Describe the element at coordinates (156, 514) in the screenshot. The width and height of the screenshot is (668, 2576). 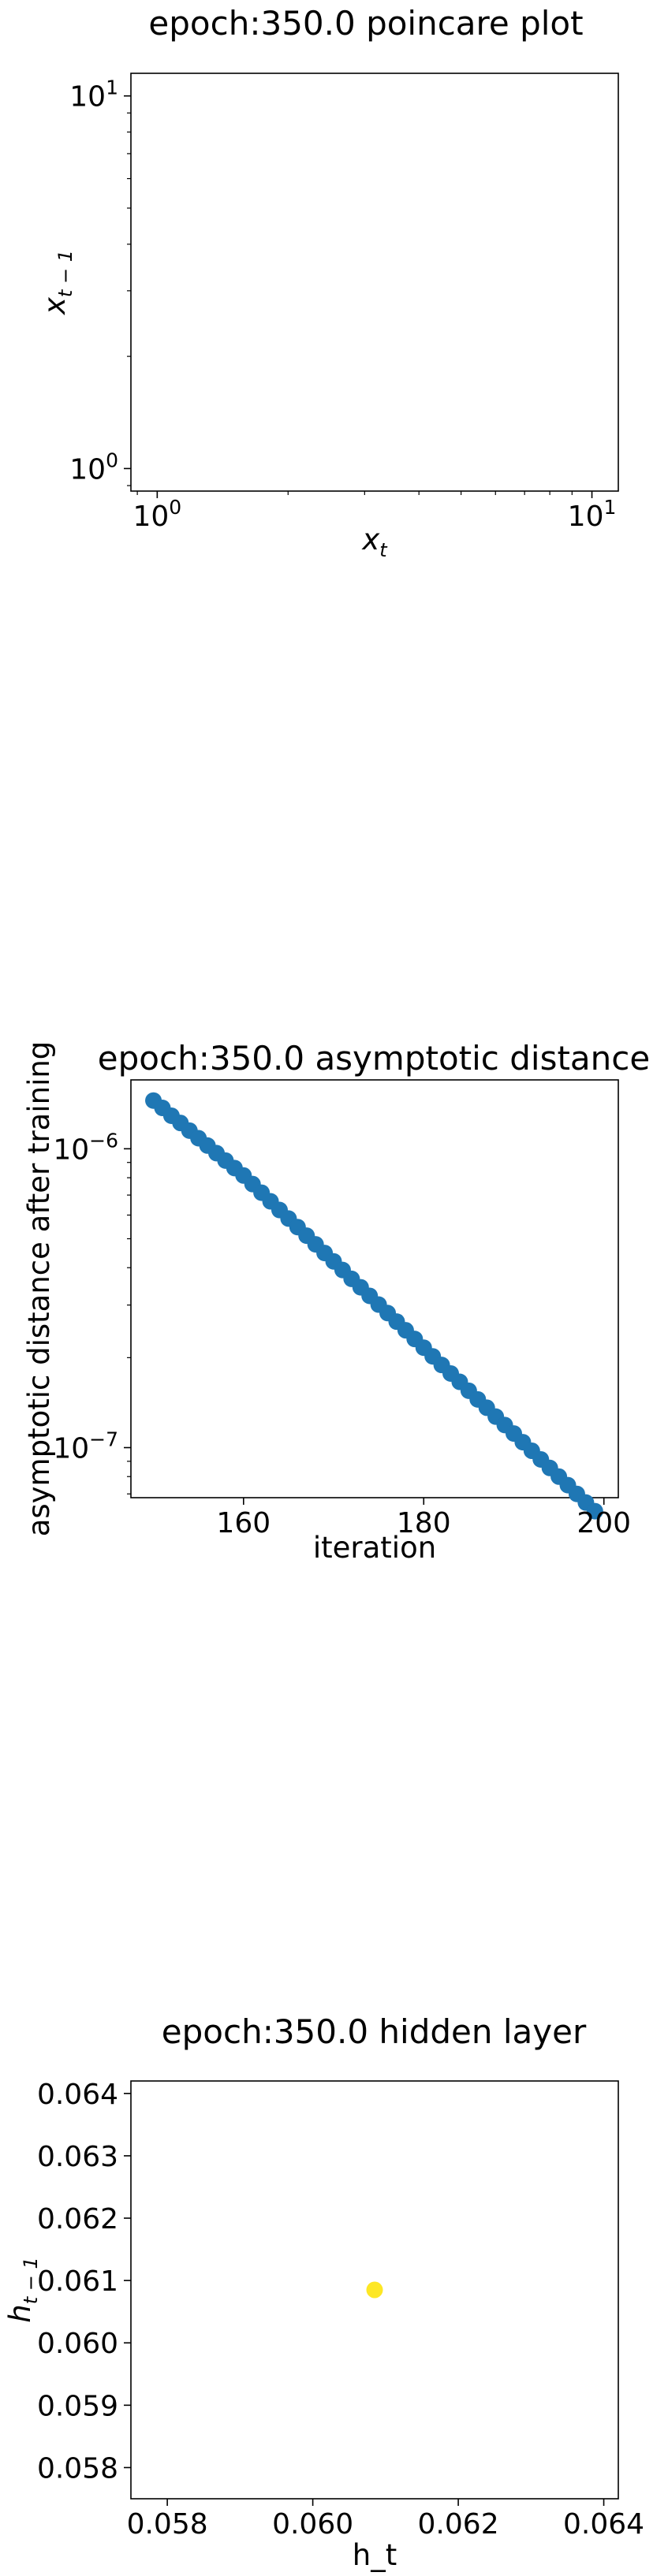
I see `x-tick-label: 100` at that location.